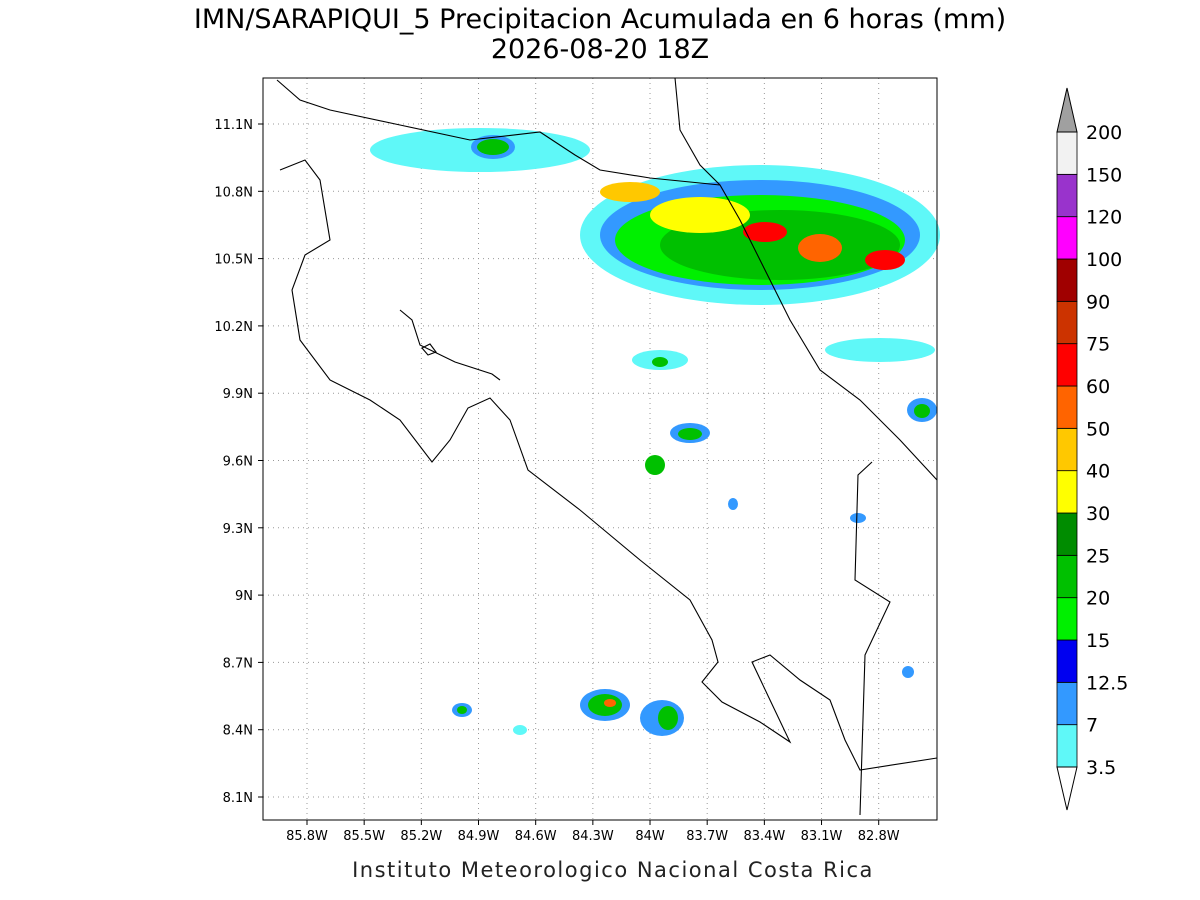 The width and height of the screenshot is (1200, 900). What do you see at coordinates (1098, 514) in the screenshot?
I see `colorbar-label: 30` at bounding box center [1098, 514].